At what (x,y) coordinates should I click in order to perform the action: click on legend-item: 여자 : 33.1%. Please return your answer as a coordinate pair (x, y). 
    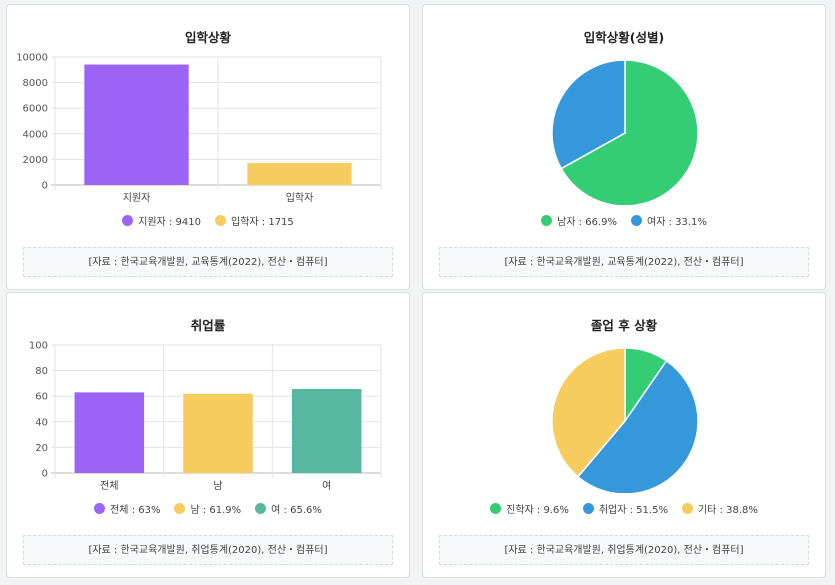
    Looking at the image, I should click on (669, 220).